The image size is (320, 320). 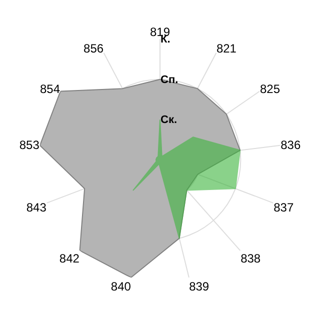 I want to click on spoke-label: 840, so click(x=121, y=287).